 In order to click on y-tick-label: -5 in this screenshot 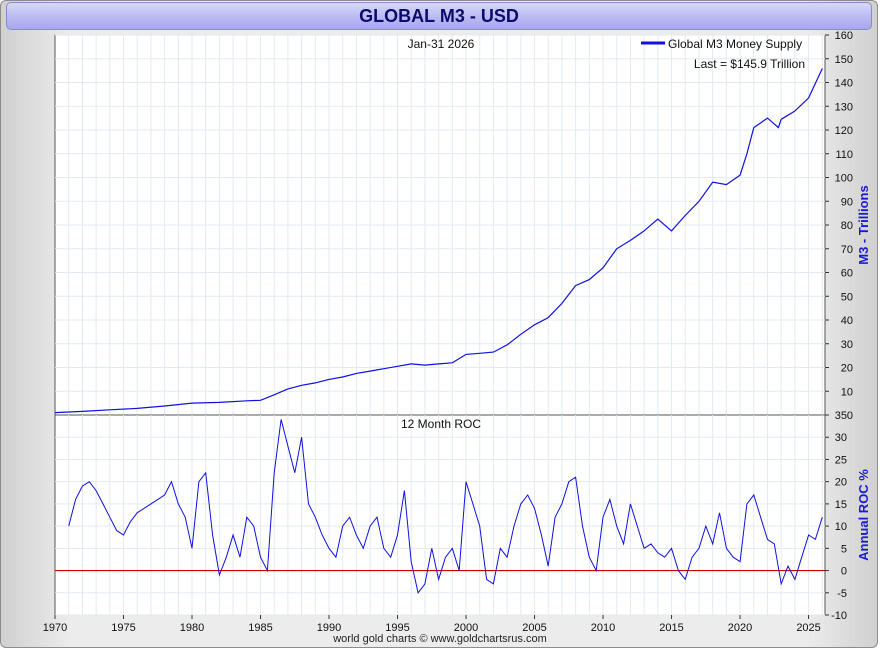, I will do `click(842, 594)`.